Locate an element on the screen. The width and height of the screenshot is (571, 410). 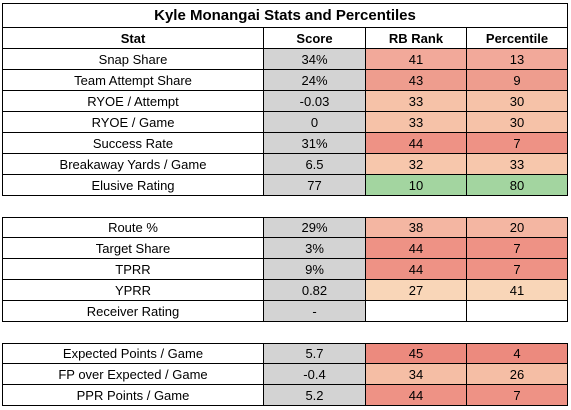
score-cell: 0.82 is located at coordinates (315, 290).